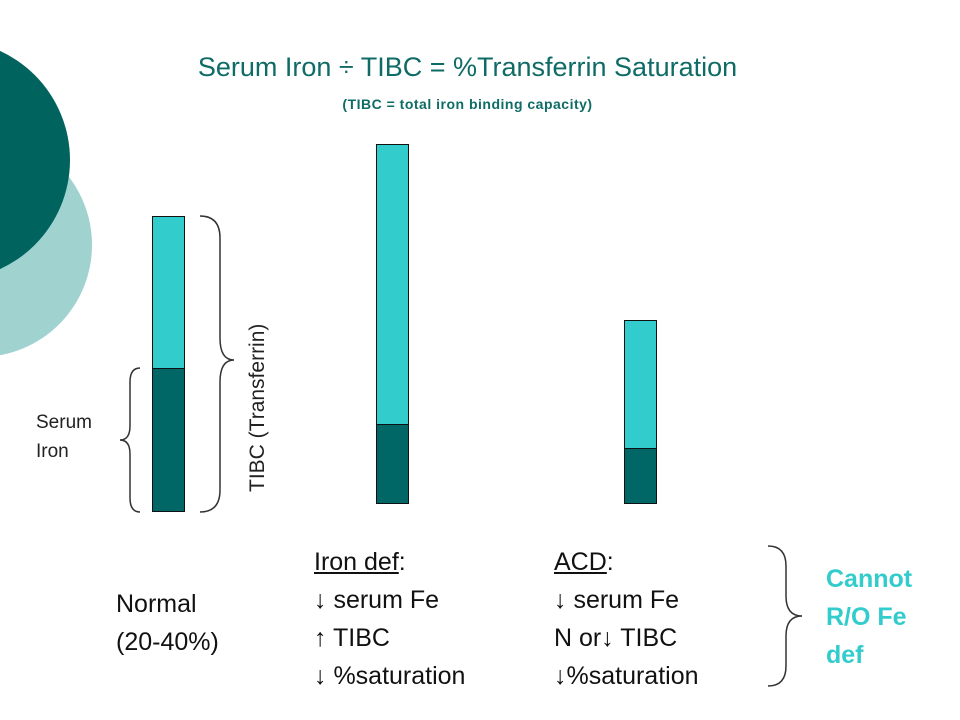 The image size is (960, 720). Describe the element at coordinates (610, 562) in the screenshot. I see `acd-heading-colon: :` at that location.